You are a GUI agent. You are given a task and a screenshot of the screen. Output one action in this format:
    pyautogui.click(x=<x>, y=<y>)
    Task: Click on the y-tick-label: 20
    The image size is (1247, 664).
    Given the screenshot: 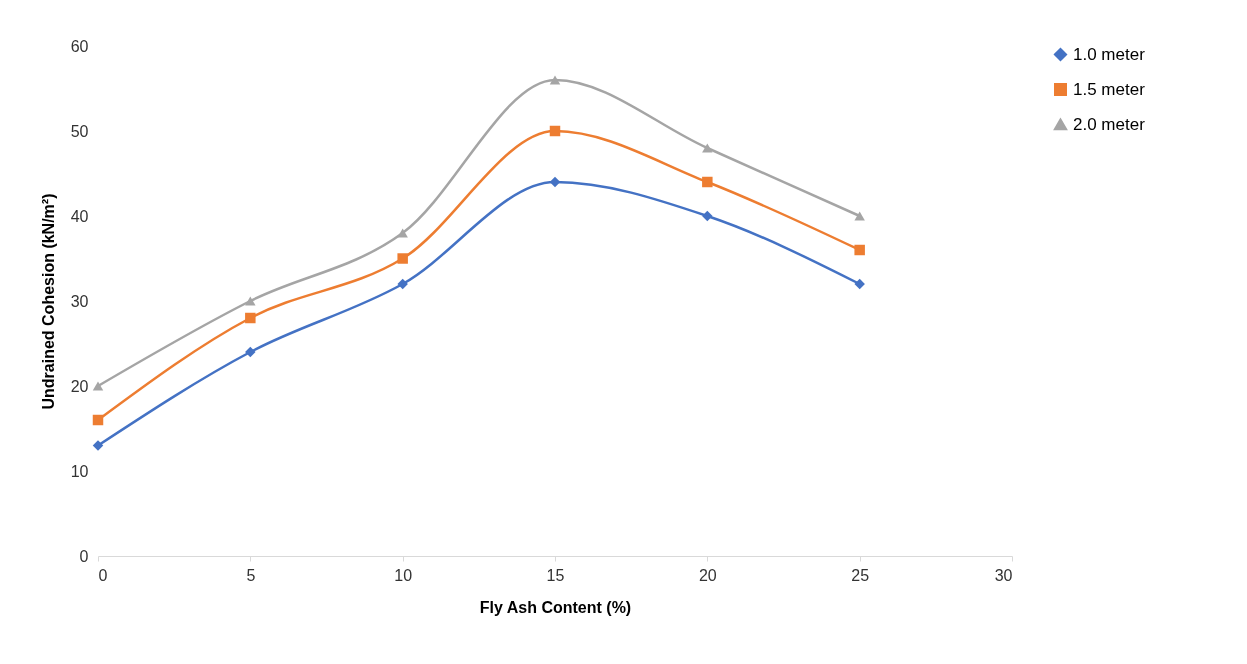 What is the action you would take?
    pyautogui.click(x=79, y=386)
    